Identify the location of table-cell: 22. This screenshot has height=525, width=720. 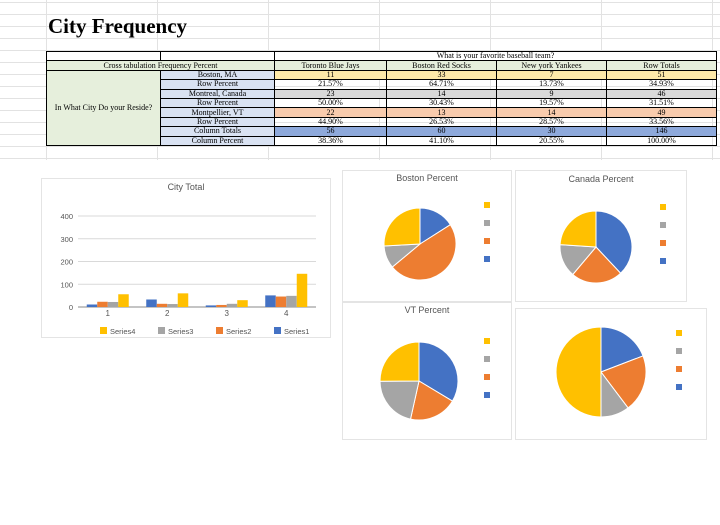
(330, 112).